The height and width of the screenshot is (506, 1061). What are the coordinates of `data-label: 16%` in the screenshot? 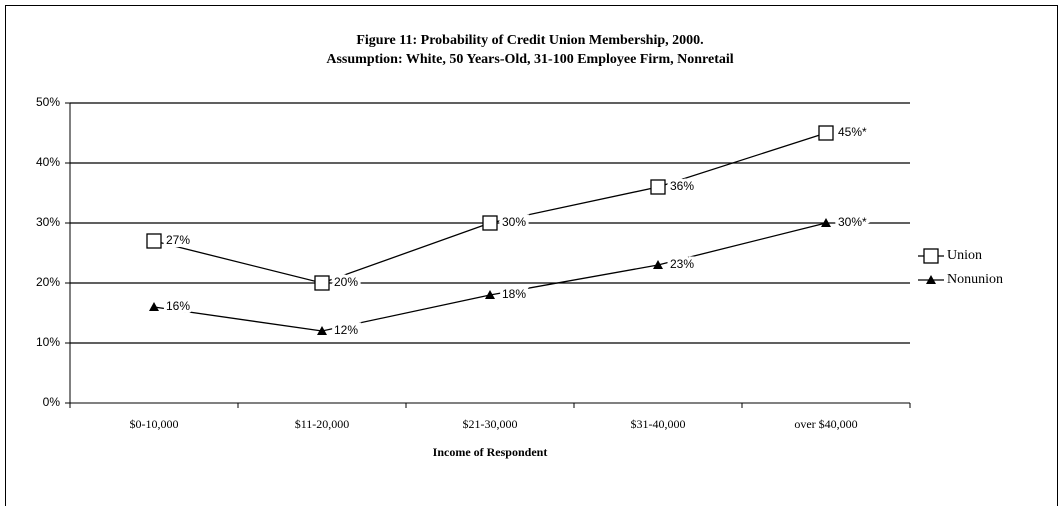 It's located at (178, 306).